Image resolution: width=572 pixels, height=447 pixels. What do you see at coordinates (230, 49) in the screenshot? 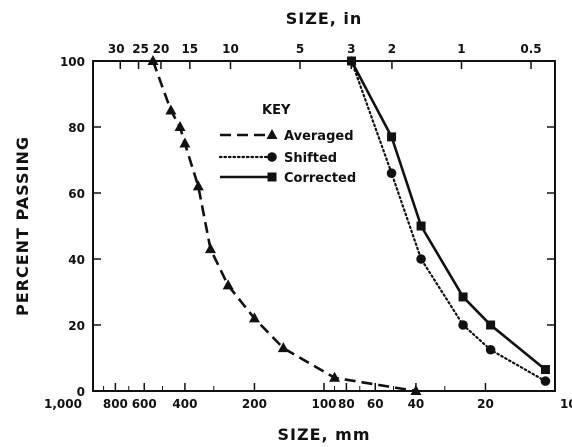
I see `top-tick-label: 10` at bounding box center [230, 49].